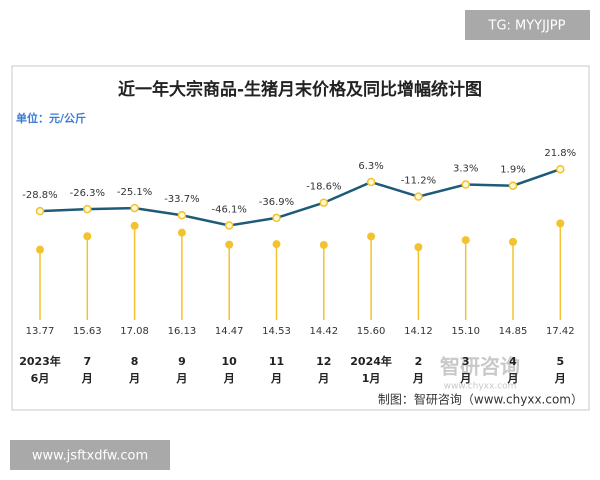 The image size is (600, 480). Describe the element at coordinates (370, 166) in the screenshot. I see `yoy-label: 6.3%` at that location.